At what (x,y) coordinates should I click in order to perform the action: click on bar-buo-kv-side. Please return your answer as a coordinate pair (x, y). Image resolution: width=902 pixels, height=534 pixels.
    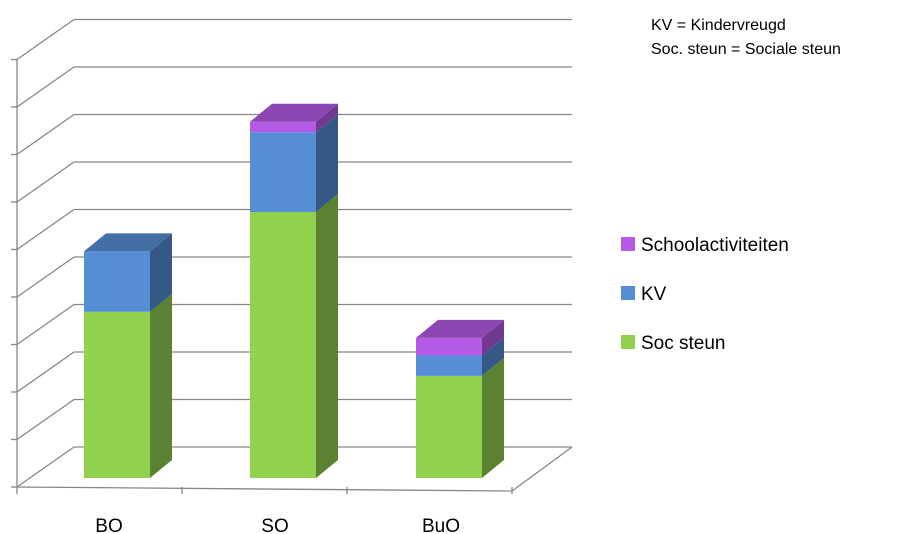
    Looking at the image, I should click on (493, 356).